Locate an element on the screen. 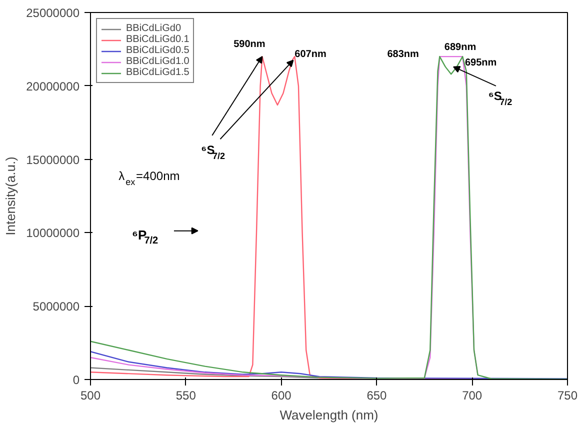  legend-label: BBiCdLiGd0 is located at coordinates (154, 28).